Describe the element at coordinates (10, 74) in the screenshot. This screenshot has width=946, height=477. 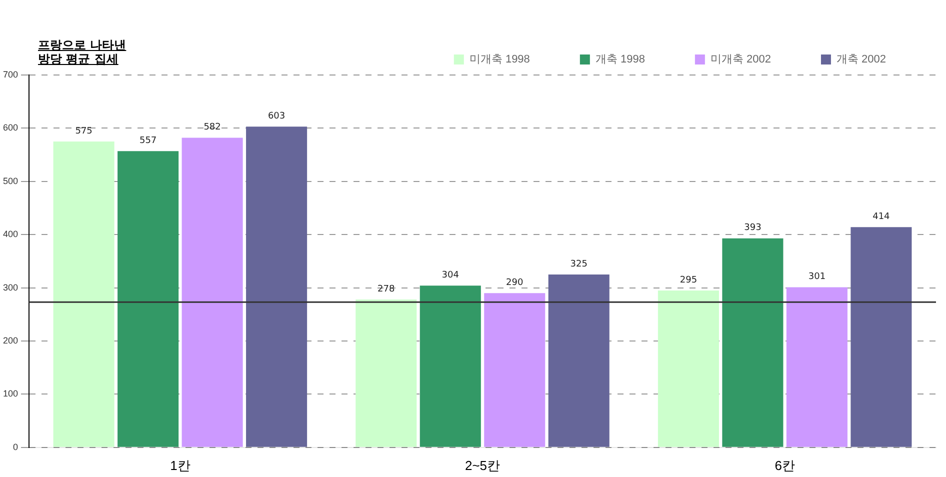
I see `y-tick-label: 700` at that location.